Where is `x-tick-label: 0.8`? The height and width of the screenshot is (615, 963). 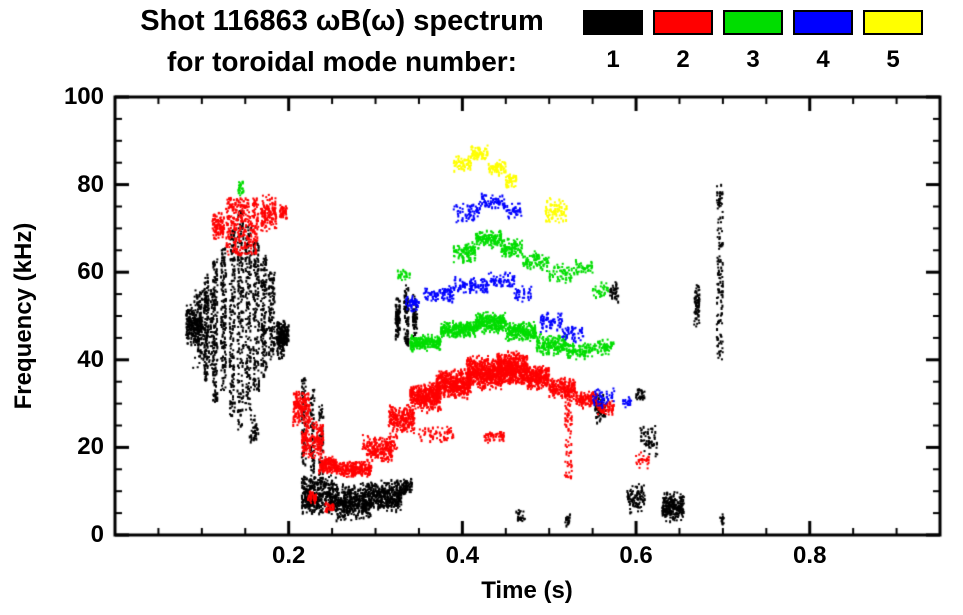 x-tick-label: 0.8 is located at coordinates (810, 555).